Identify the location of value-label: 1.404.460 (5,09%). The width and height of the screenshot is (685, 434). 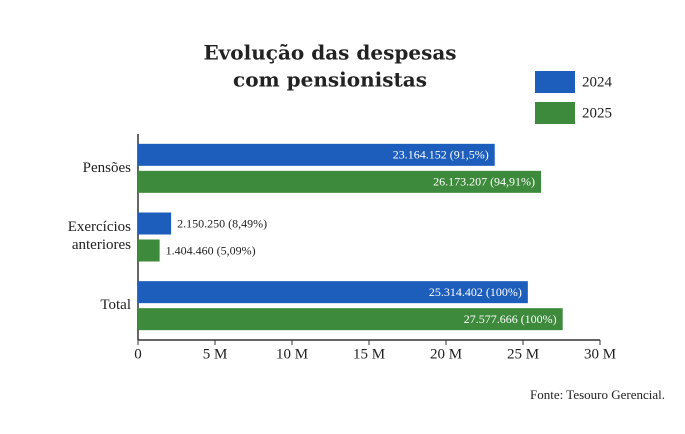
(211, 250).